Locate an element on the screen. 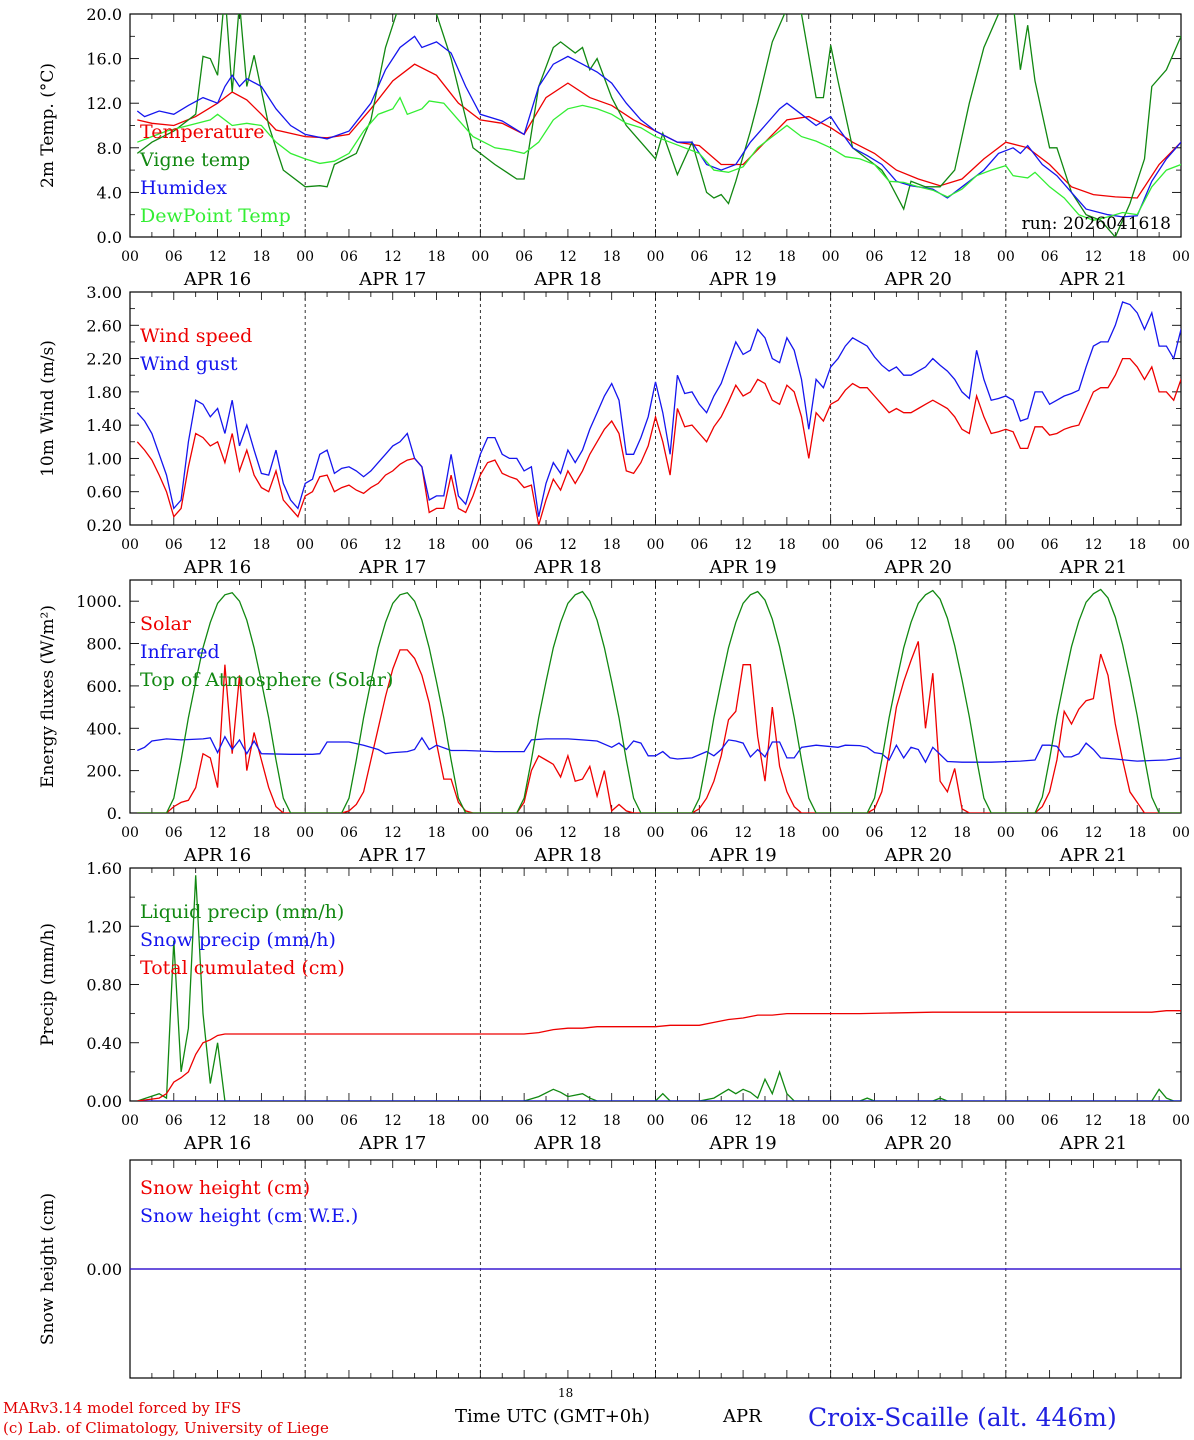 Image resolution: width=1194 pixels, height=1440 pixels. y-axis-label: 2m Temp. (°C) is located at coordinates (48, 125).